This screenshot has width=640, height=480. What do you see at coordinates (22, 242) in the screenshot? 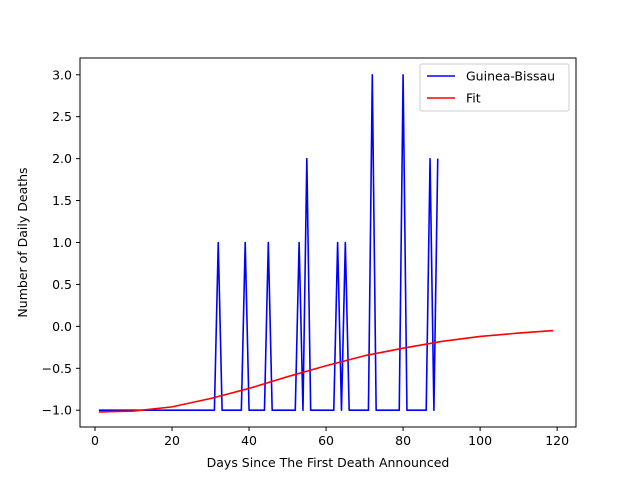
I see `y-axis-label: Number of Daily Deaths` at bounding box center [22, 242].